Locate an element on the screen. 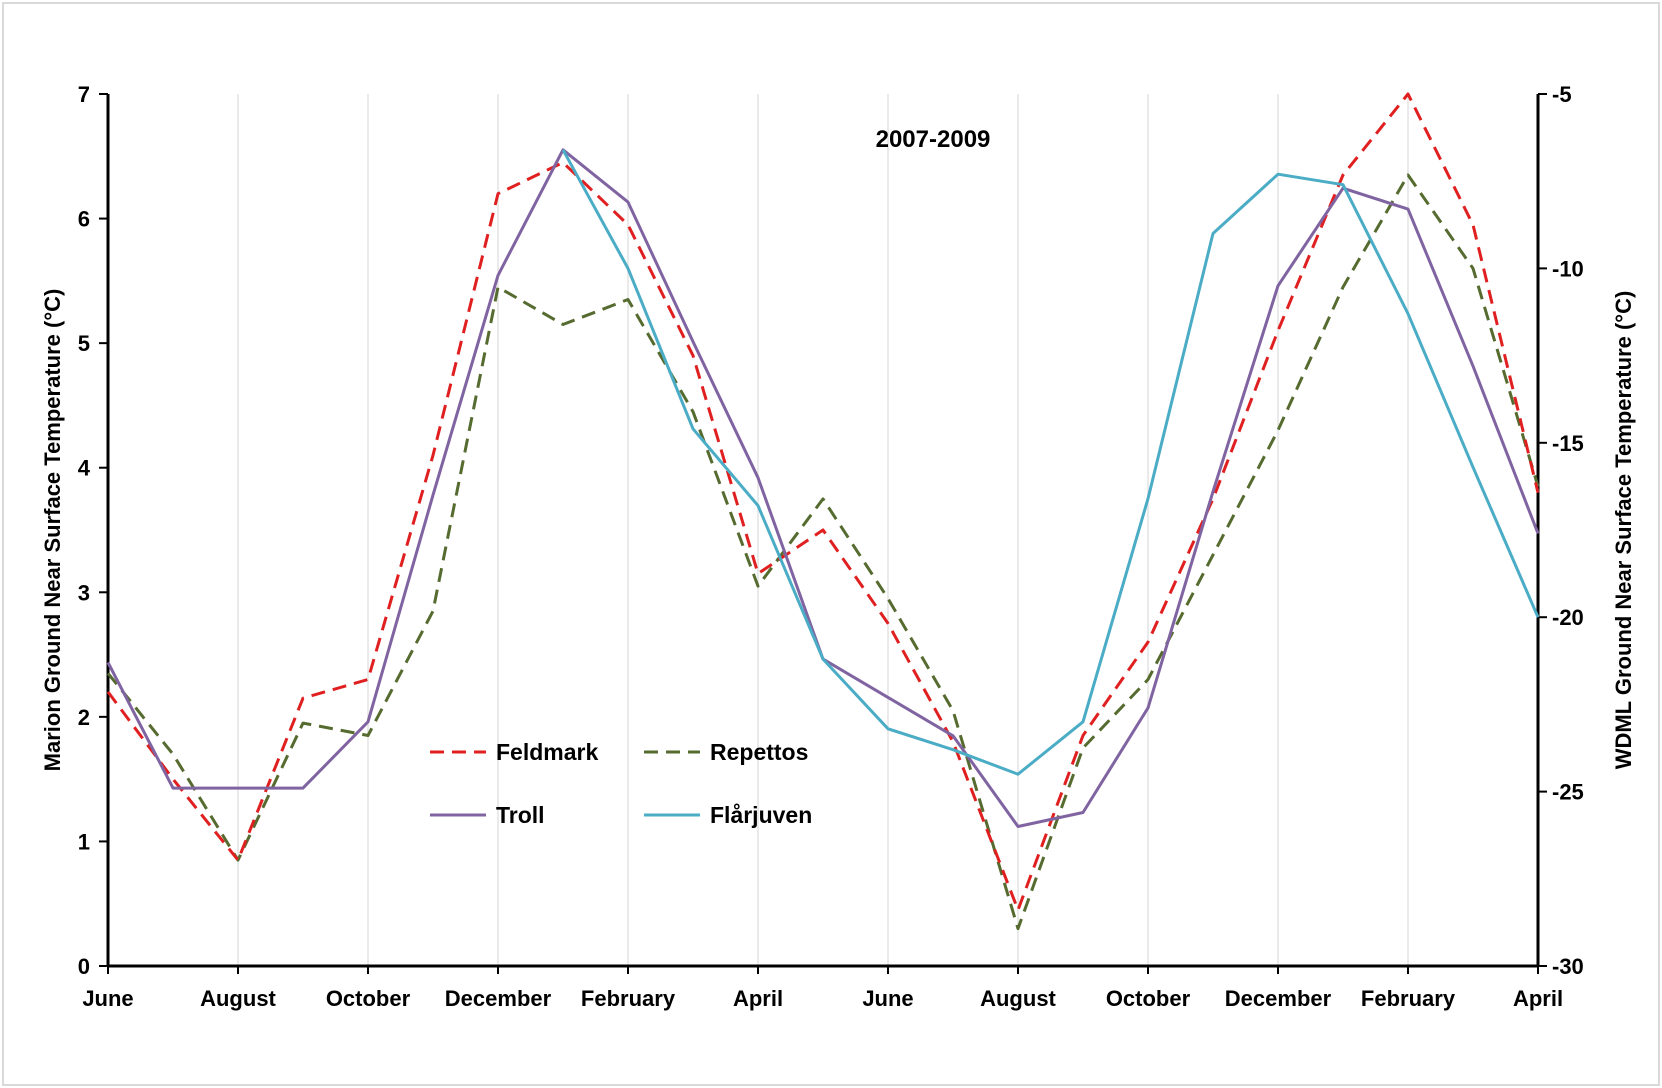 This screenshot has width=1662, height=1088. y-left-tick-label: 4 is located at coordinates (84, 468).